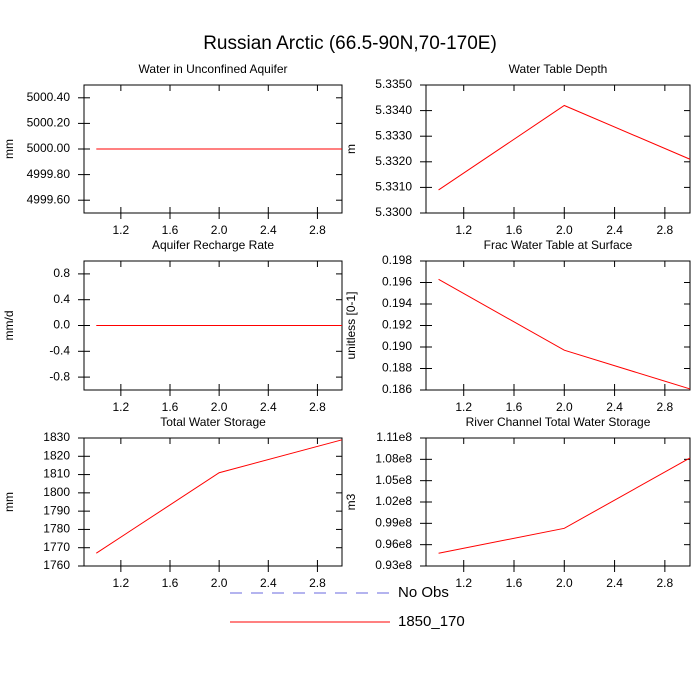  Describe the element at coordinates (393, 565) in the screenshot. I see `y-tick-label: 0.93e8` at that location.